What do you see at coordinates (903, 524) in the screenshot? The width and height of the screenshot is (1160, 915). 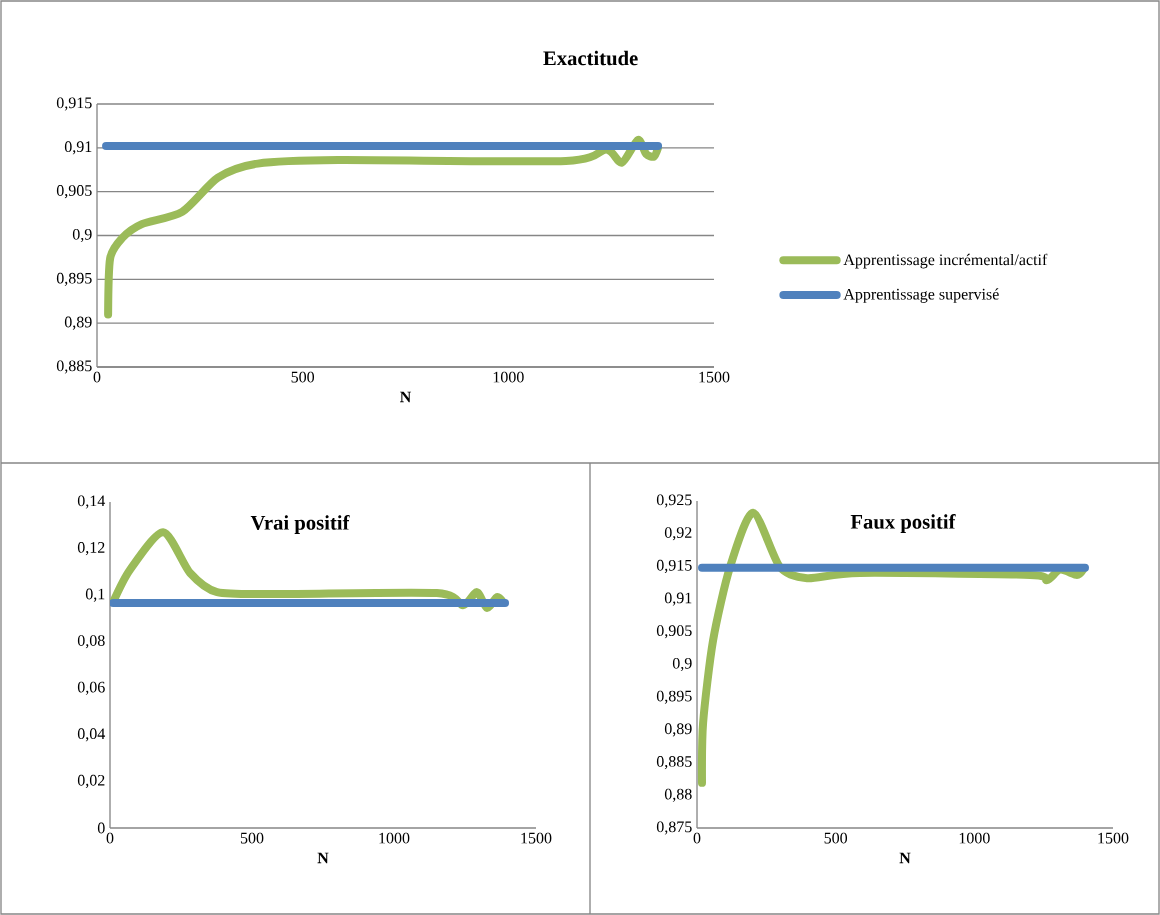 I see `text: Faux positif` at bounding box center [903, 524].